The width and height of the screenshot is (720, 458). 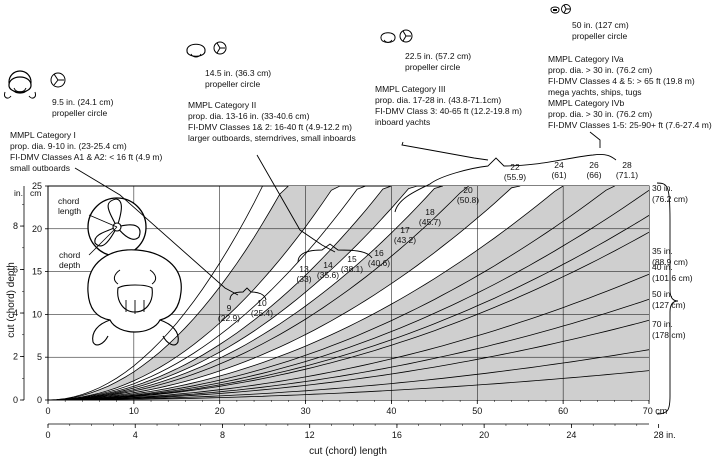 I want to click on cat4-circle: propeller circle, so click(x=600, y=36).